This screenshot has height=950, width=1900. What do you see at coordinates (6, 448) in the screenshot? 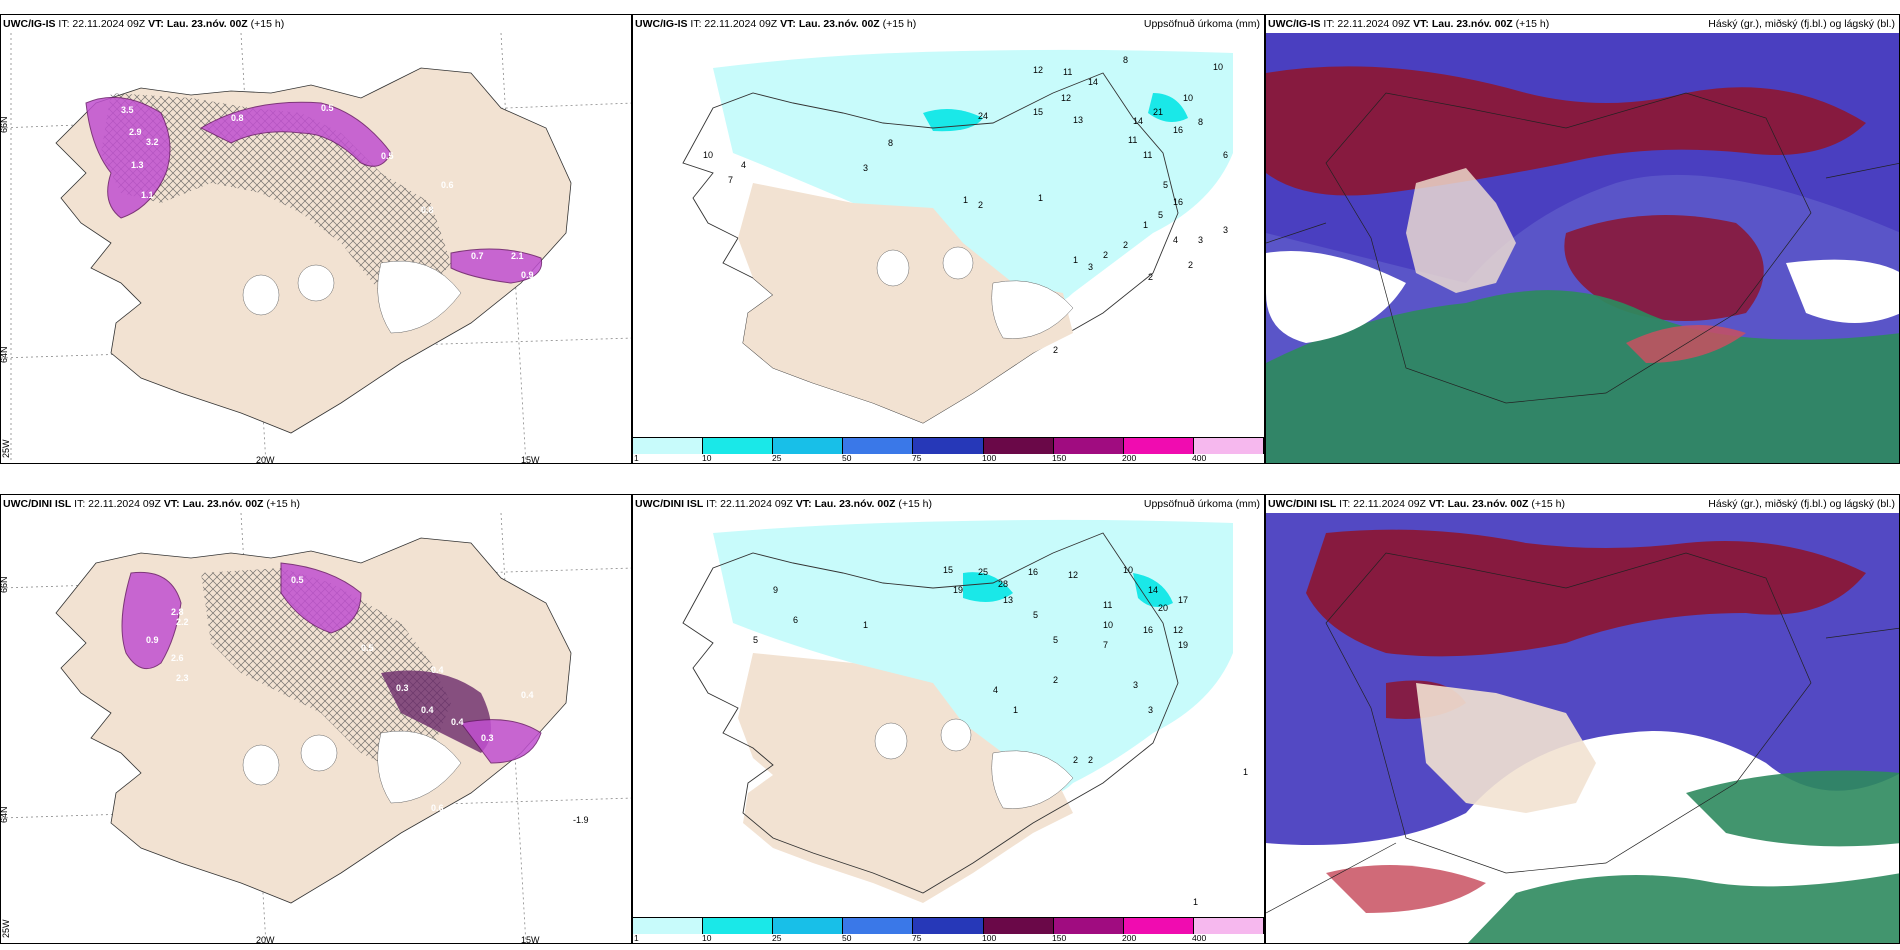
I see `lon-label-25w: 25W` at bounding box center [6, 448].